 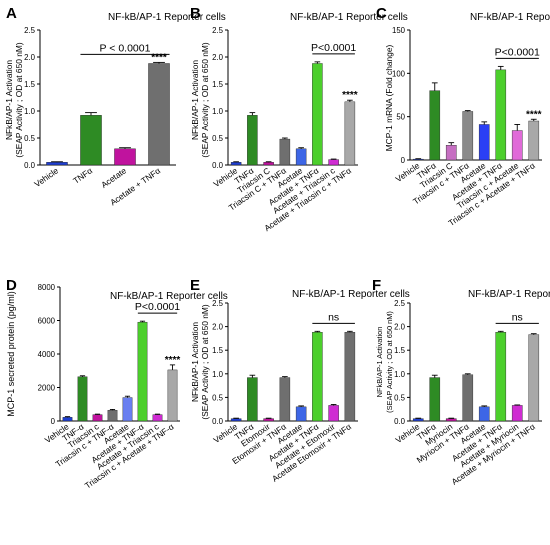 I want to click on y-tick-label: 2000, so click(x=47, y=388).